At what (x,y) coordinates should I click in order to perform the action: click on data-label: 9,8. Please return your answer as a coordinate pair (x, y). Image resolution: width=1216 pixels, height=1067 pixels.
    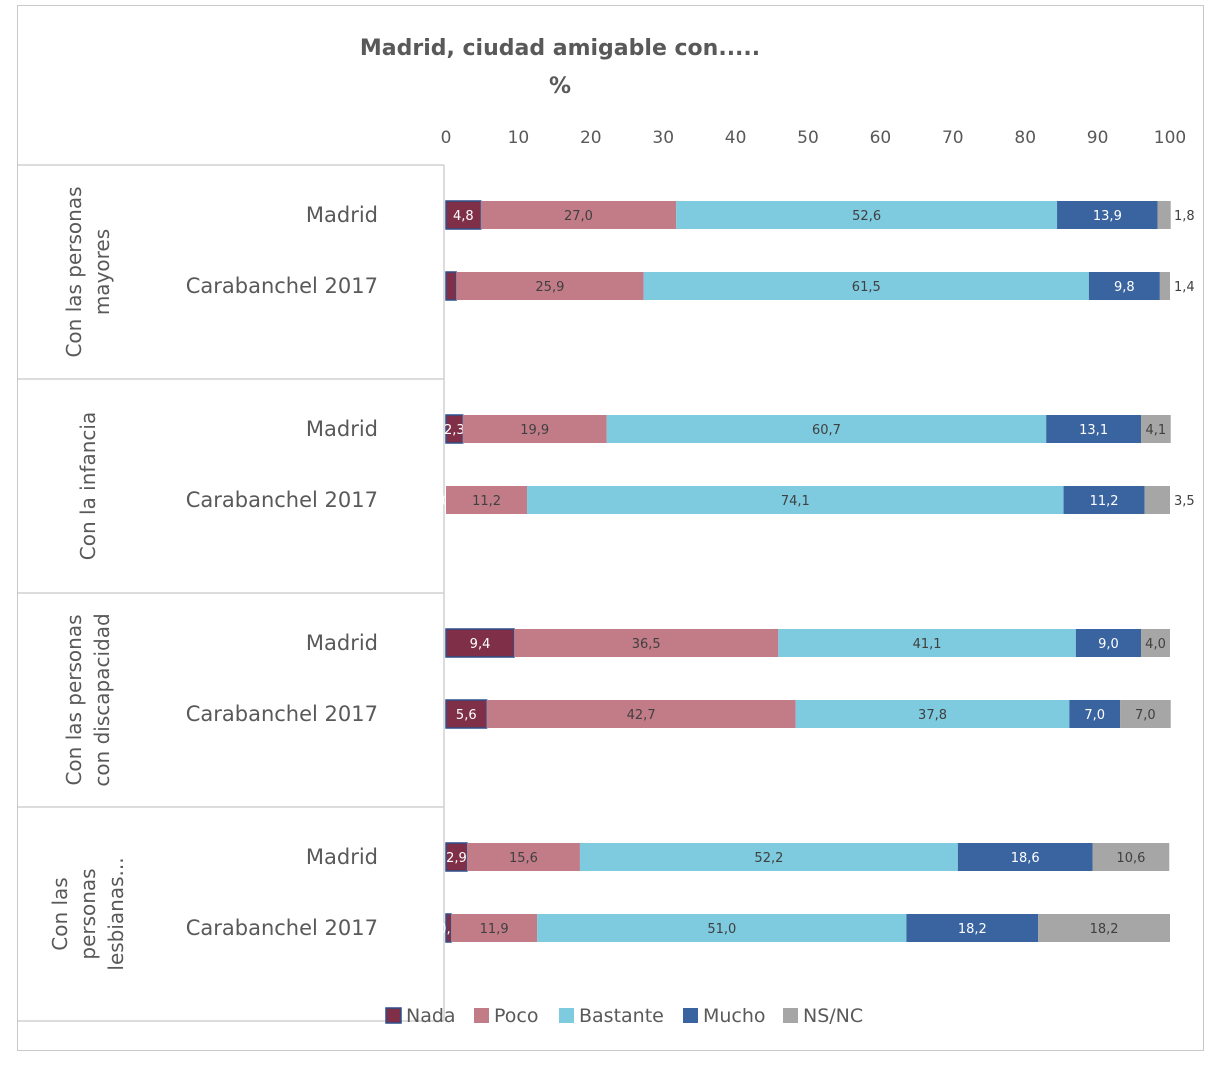
    Looking at the image, I should click on (1124, 287).